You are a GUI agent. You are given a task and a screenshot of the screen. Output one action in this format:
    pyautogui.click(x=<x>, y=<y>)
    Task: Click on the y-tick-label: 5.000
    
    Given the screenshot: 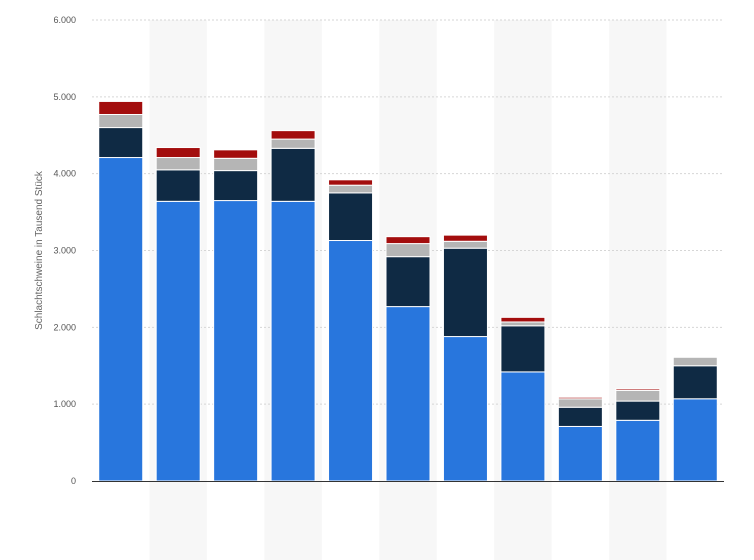 What is the action you would take?
    pyautogui.click(x=64, y=97)
    